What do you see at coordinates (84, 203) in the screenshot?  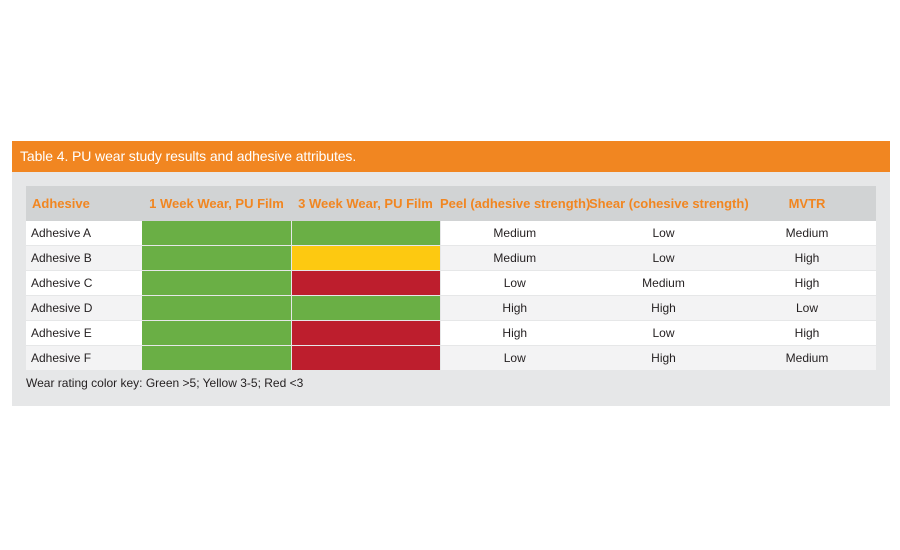 I see `column-header-adhesive: Adhesive` at bounding box center [84, 203].